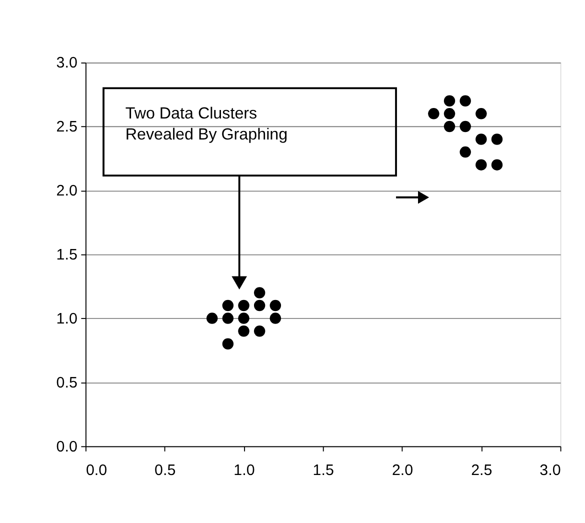  What do you see at coordinates (481, 471) in the screenshot?
I see `x-tick-label: 2.5` at bounding box center [481, 471].